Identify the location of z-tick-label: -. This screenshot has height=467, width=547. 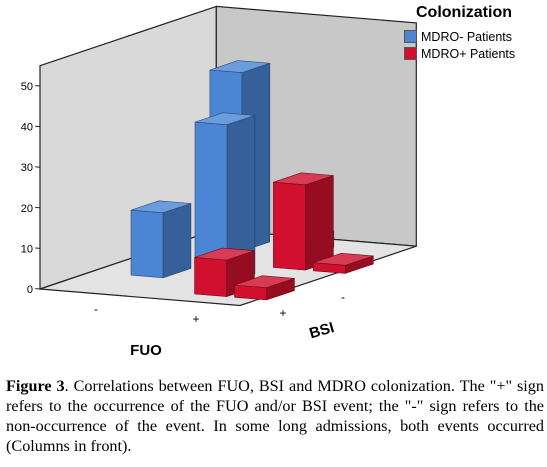
(343, 297).